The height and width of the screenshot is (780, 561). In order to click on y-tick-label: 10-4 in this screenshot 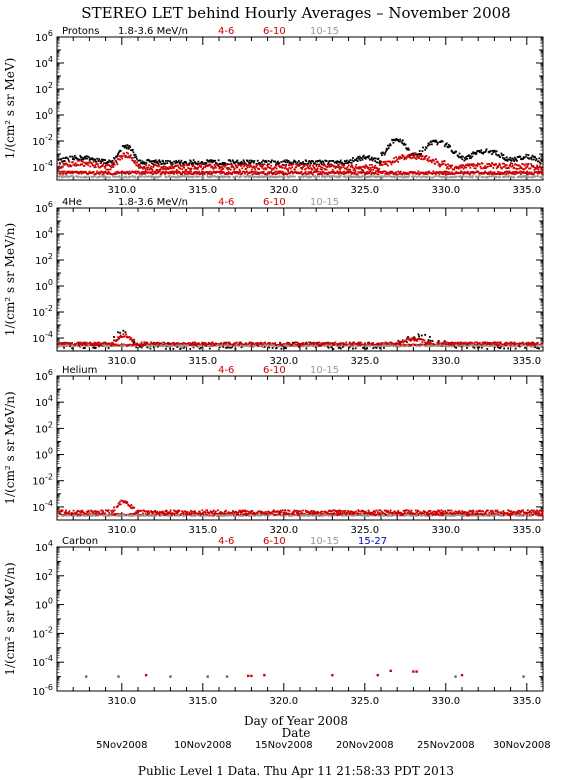, I will do `click(42, 166)`.